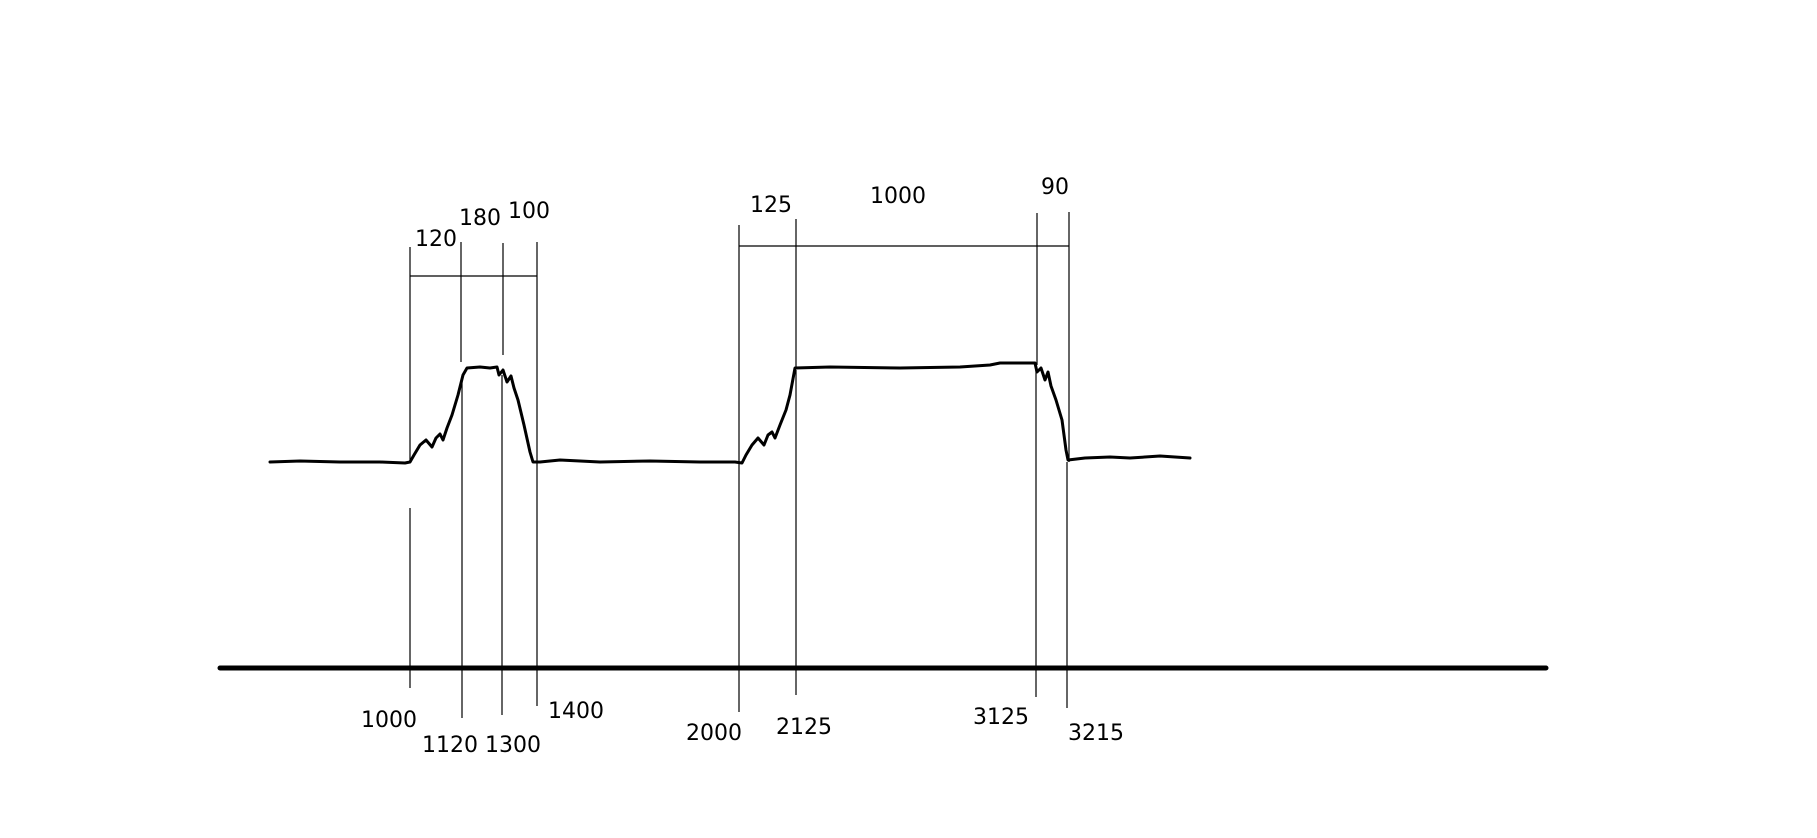 This screenshot has height=838, width=1817. Describe the element at coordinates (1001, 717) in the screenshot. I see `time-label-3125: 3125` at that location.